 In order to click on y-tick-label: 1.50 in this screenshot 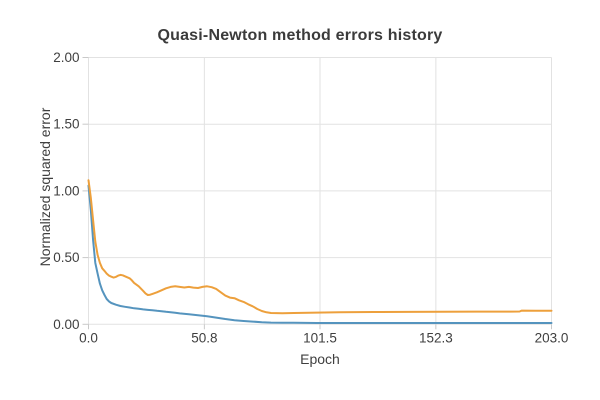, I will do `click(66, 124)`.